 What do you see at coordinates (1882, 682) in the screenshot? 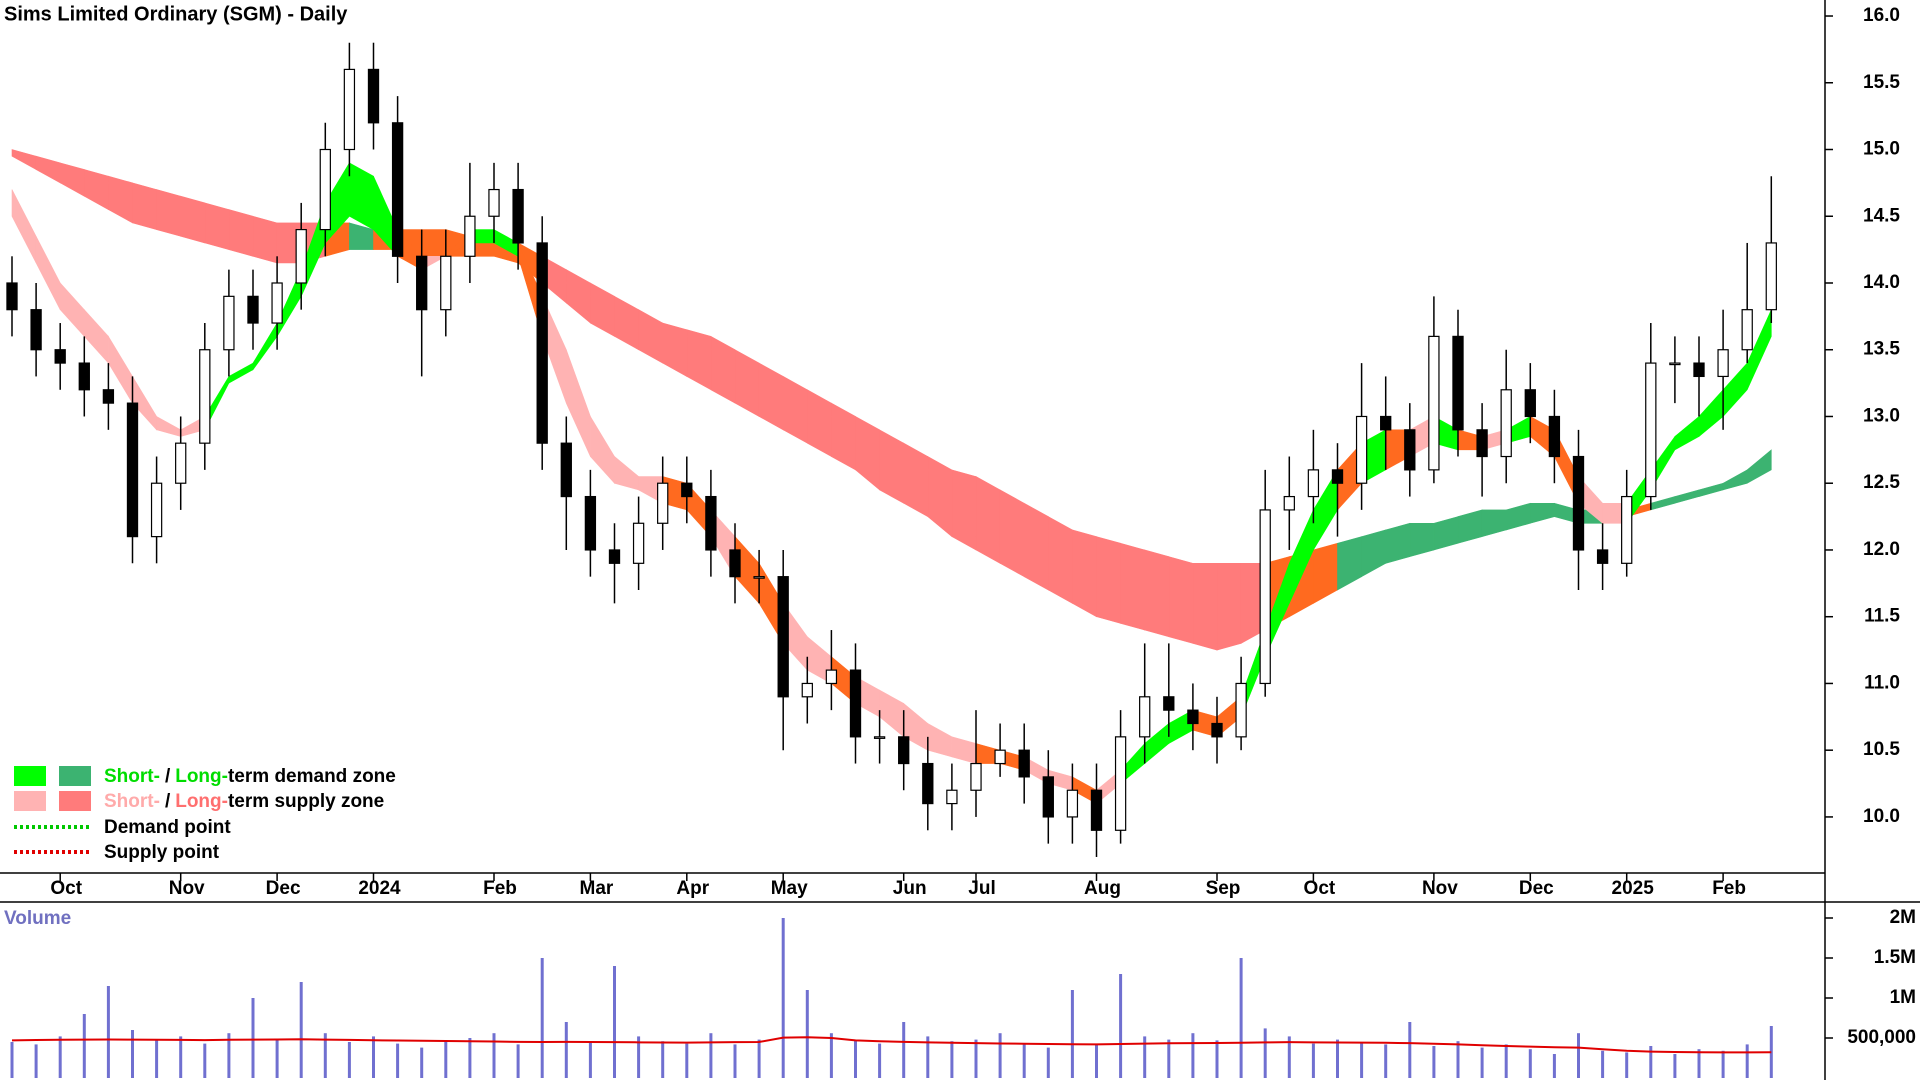
I see `y-tick-label: 11.0` at bounding box center [1882, 682].